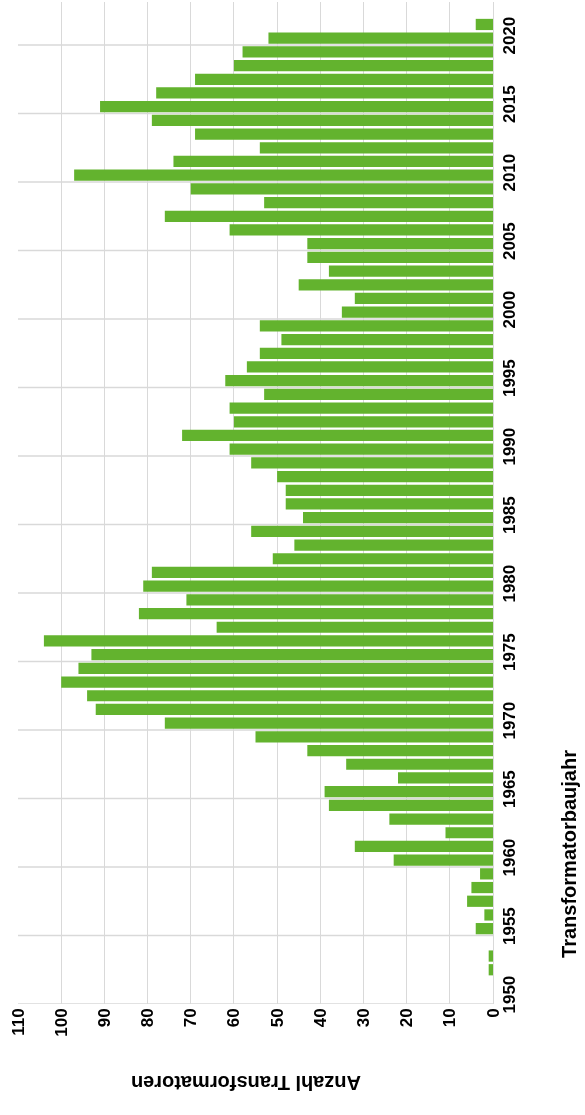 The image size is (585, 1115). Describe the element at coordinates (509, 378) in the screenshot. I see `y-tick-label: 1995` at that location.